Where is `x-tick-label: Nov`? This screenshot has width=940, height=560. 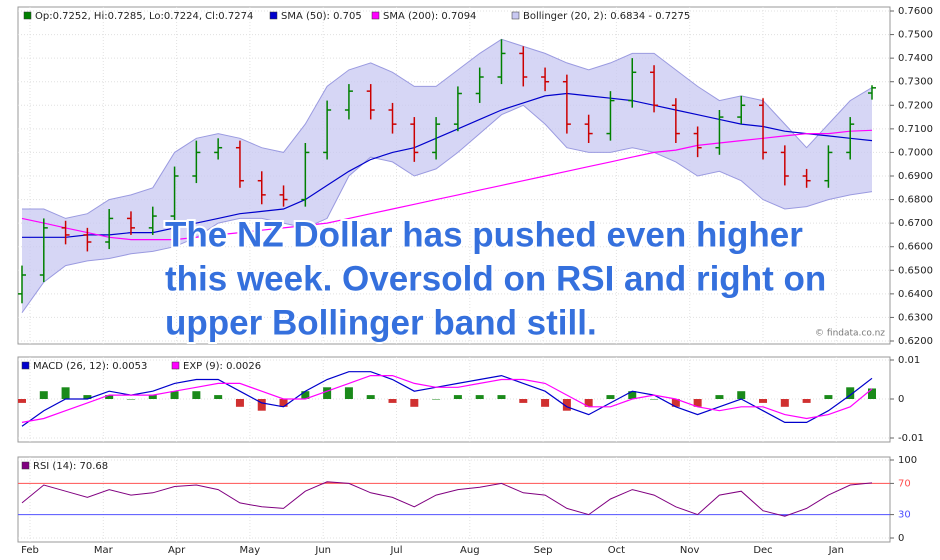 x-tick-label: Nov is located at coordinates (690, 550).